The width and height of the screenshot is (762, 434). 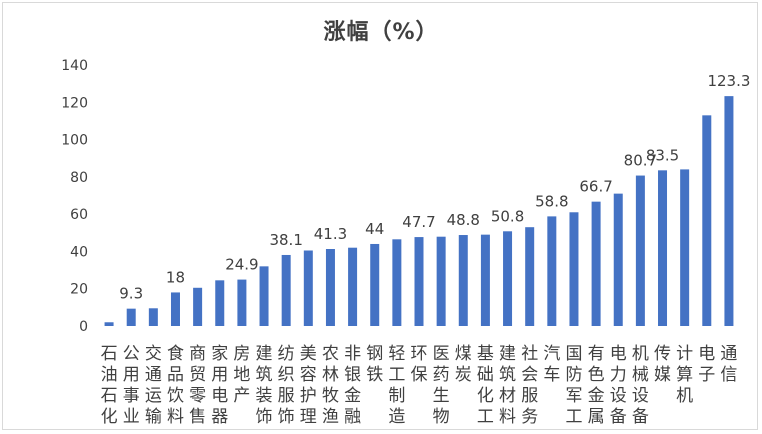 I want to click on data-label: 48.8, so click(x=463, y=220).